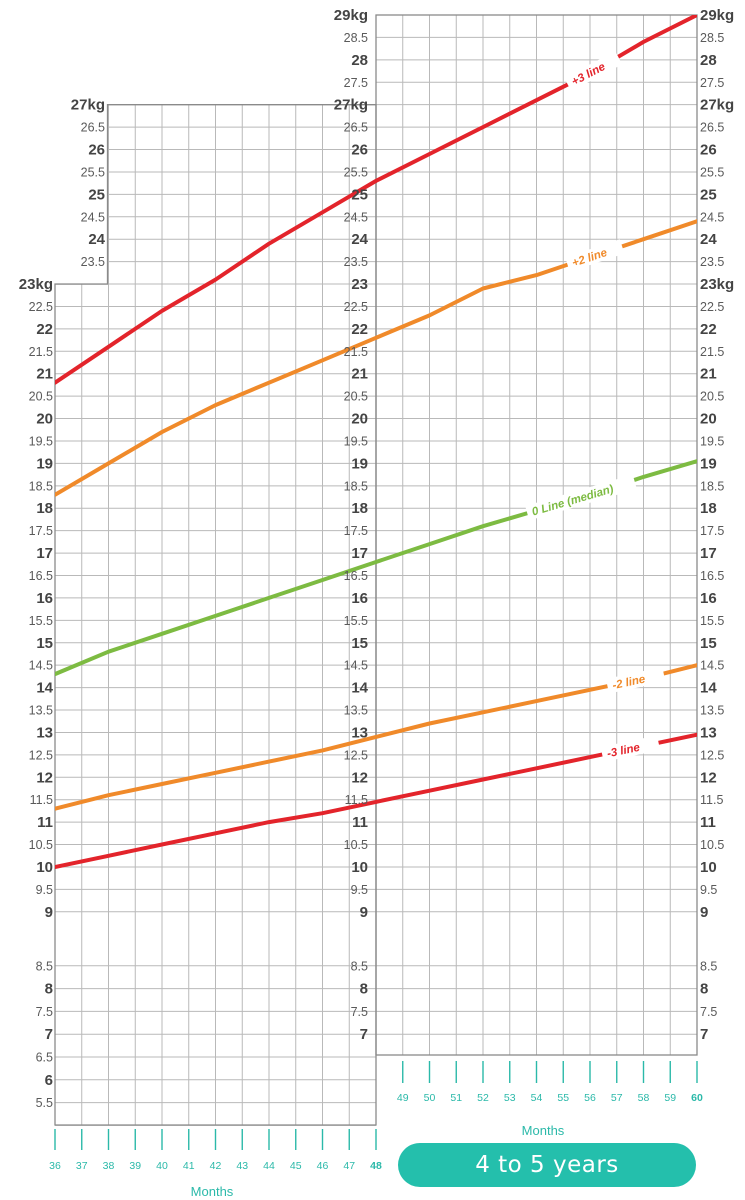 The height and width of the screenshot is (1200, 745). What do you see at coordinates (712, 666) in the screenshot?
I see `y-tick-label: 14.5` at bounding box center [712, 666].